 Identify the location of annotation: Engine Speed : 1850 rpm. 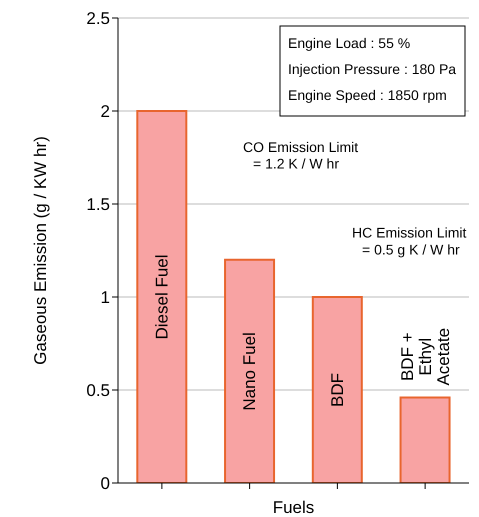
(367, 95).